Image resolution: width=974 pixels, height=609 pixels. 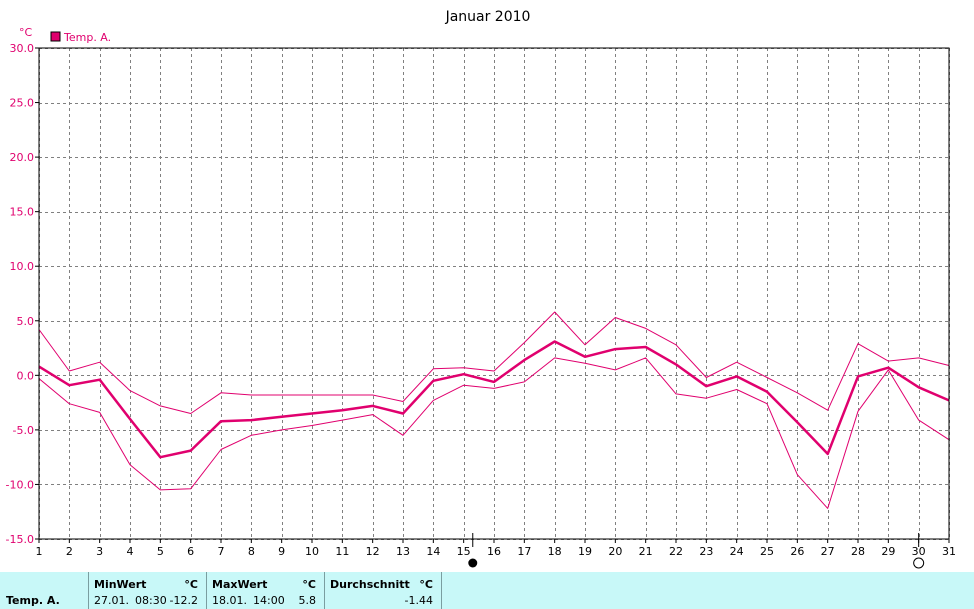 I want to click on x-tick-label: 16, so click(x=494, y=551).